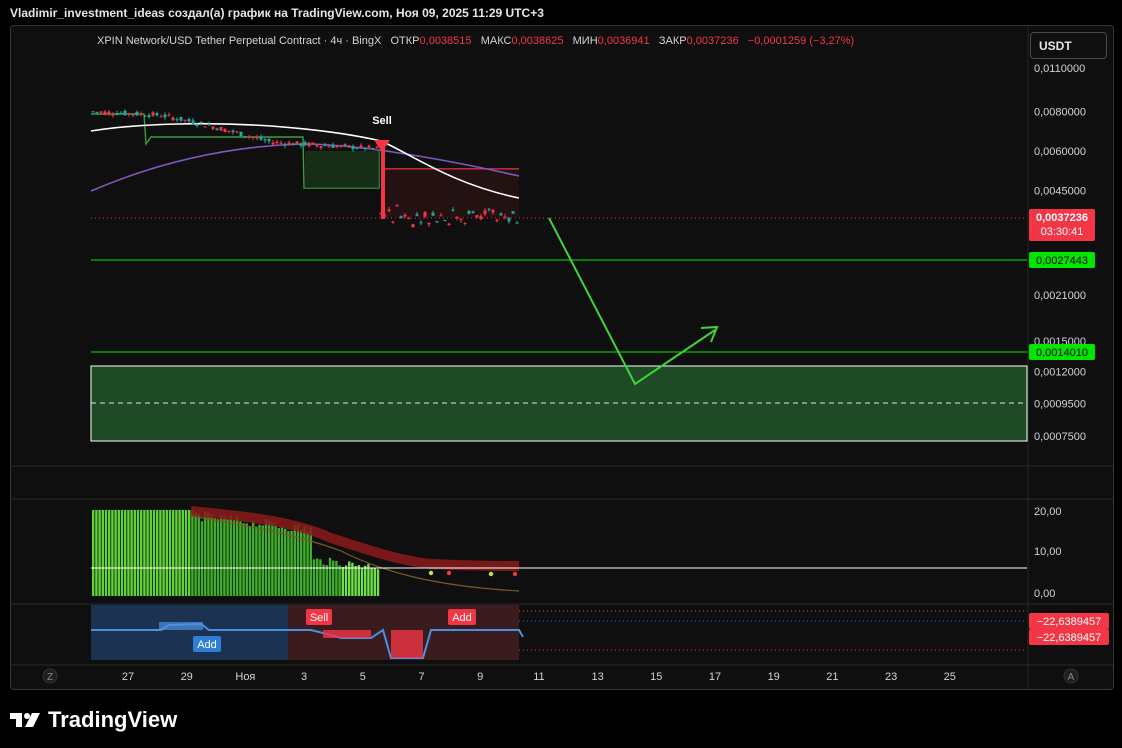 Image resolution: width=1122 pixels, height=748 pixels. I want to click on ind2-value-1: −22,6389457, so click(1069, 622).